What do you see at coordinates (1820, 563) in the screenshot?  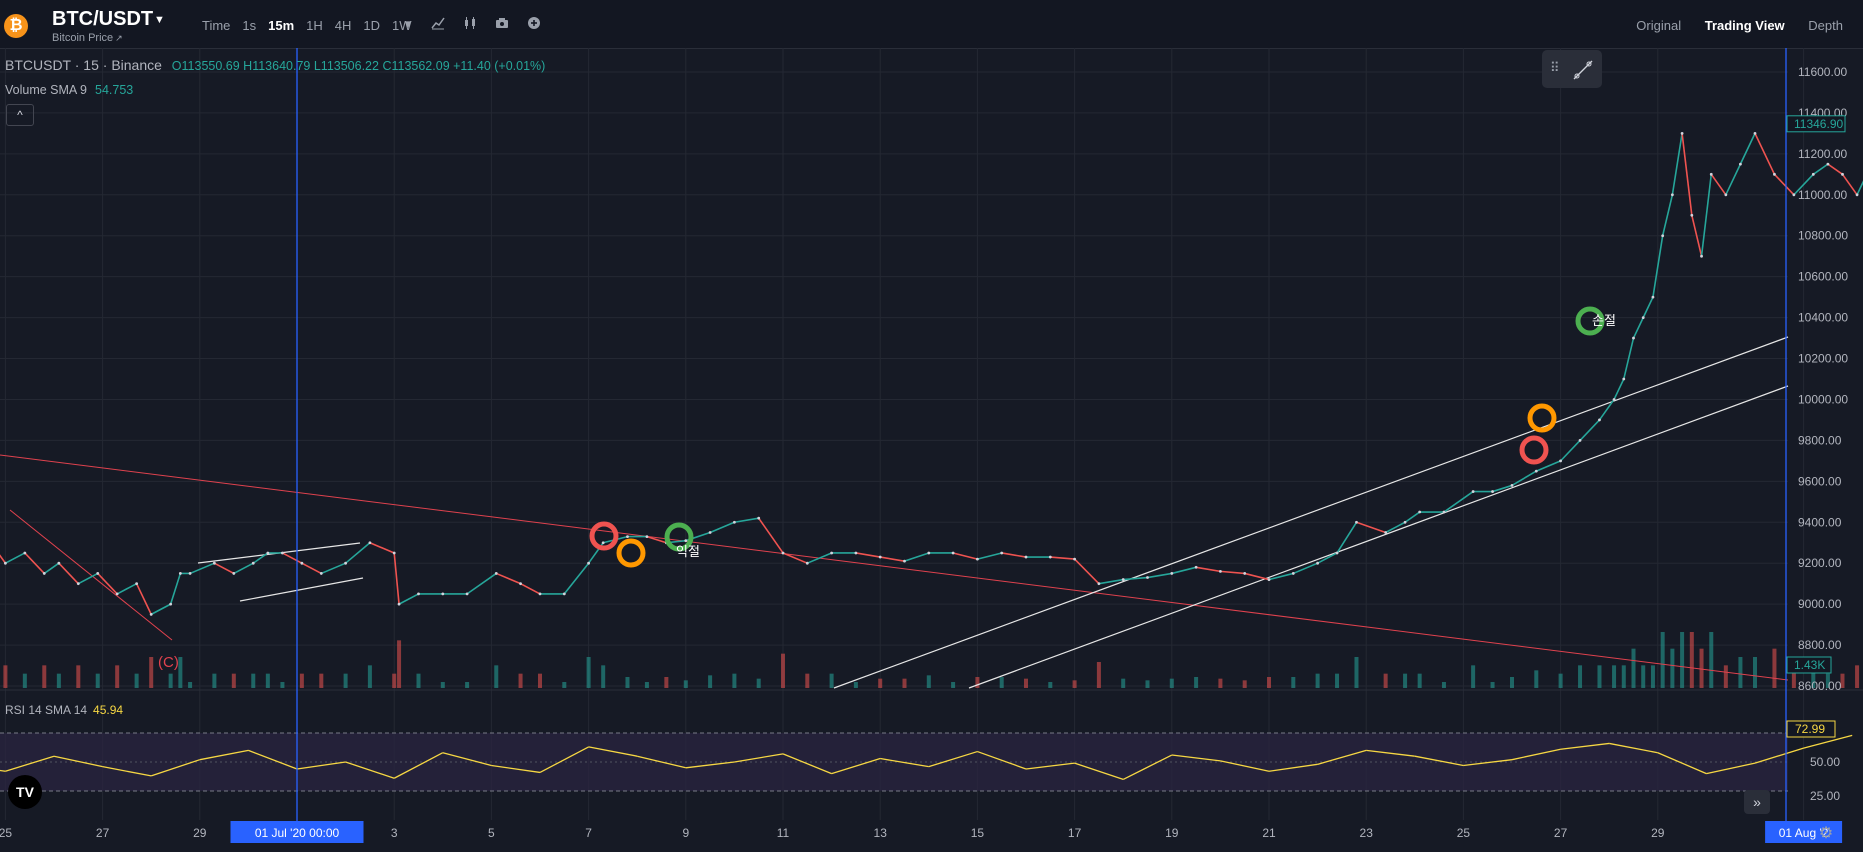 I see `y-tick-label-12: 9200.00` at bounding box center [1820, 563].